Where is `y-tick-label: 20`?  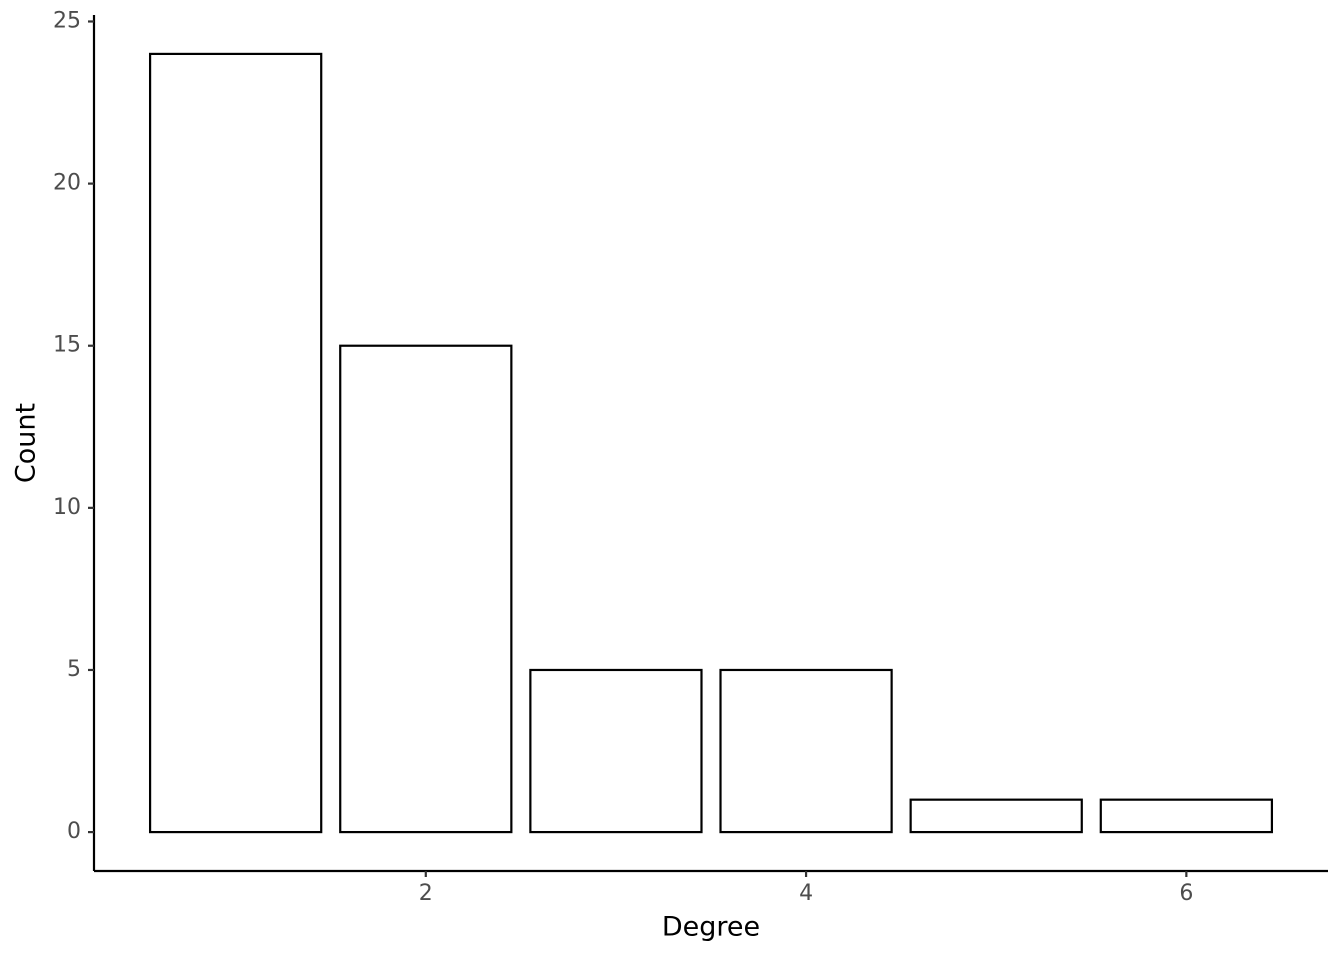
y-tick-label: 20 is located at coordinates (67, 183).